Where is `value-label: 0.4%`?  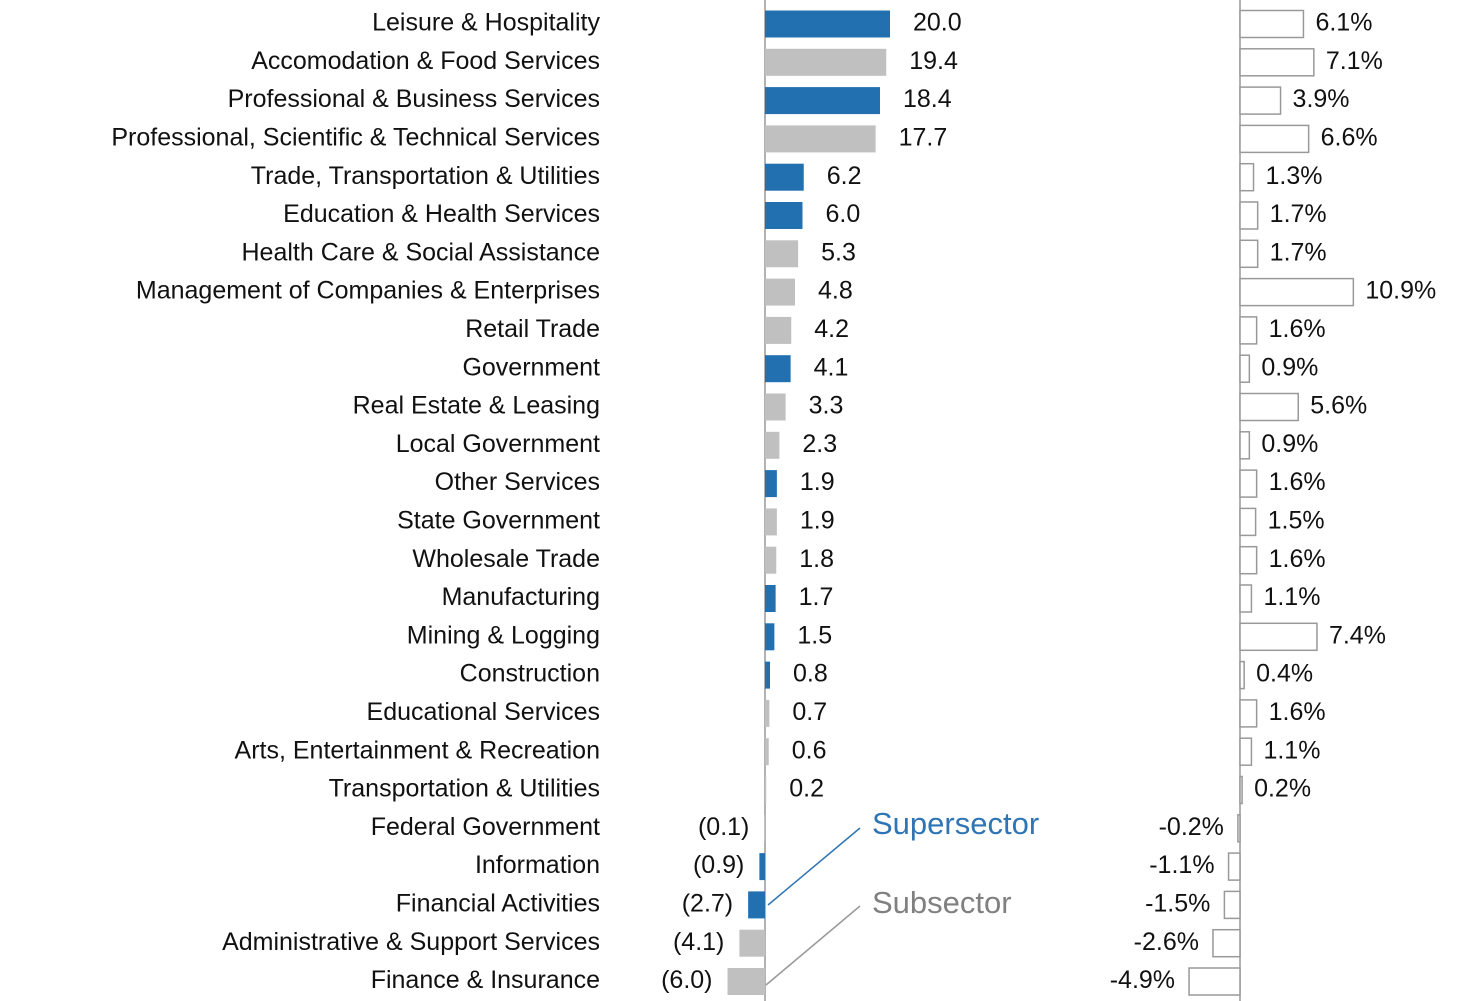 value-label: 0.4% is located at coordinates (1284, 674).